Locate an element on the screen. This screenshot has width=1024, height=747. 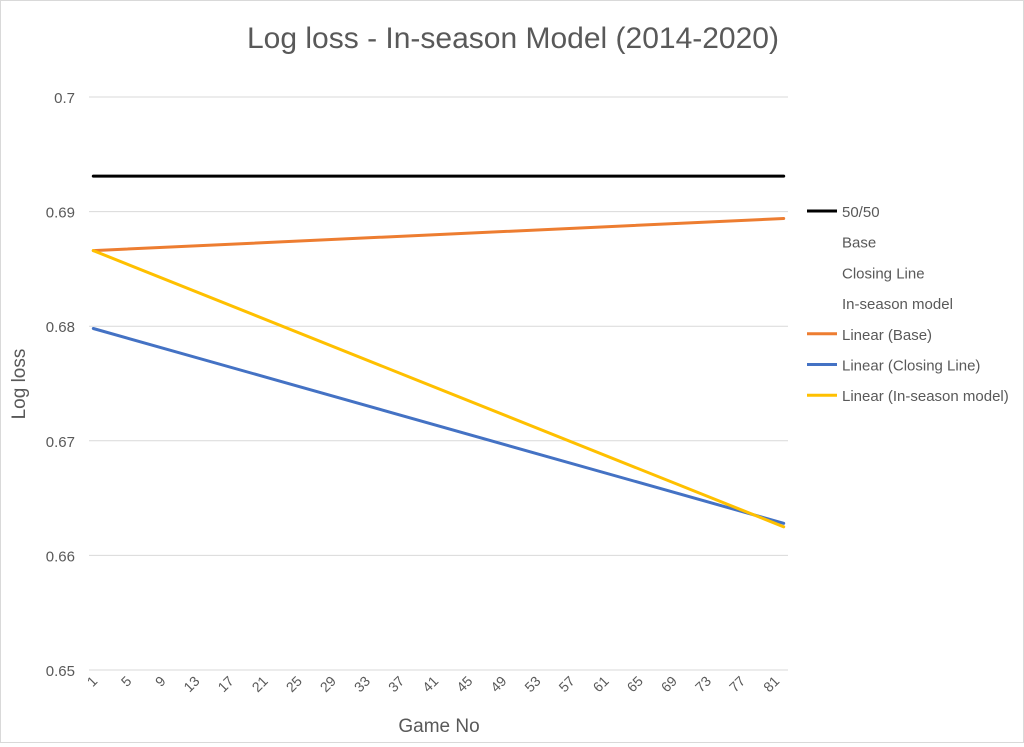
x-tick-label: 41 is located at coordinates (430, 684).